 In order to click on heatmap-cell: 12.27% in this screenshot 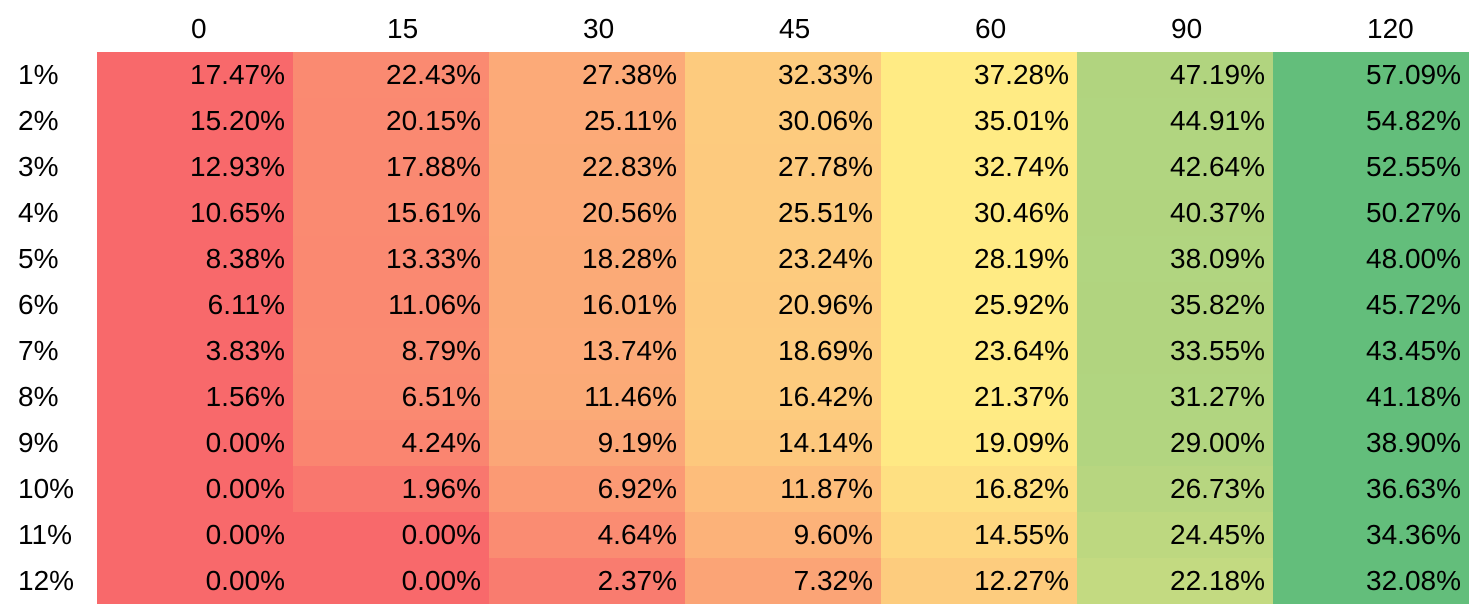, I will do `click(979, 581)`.